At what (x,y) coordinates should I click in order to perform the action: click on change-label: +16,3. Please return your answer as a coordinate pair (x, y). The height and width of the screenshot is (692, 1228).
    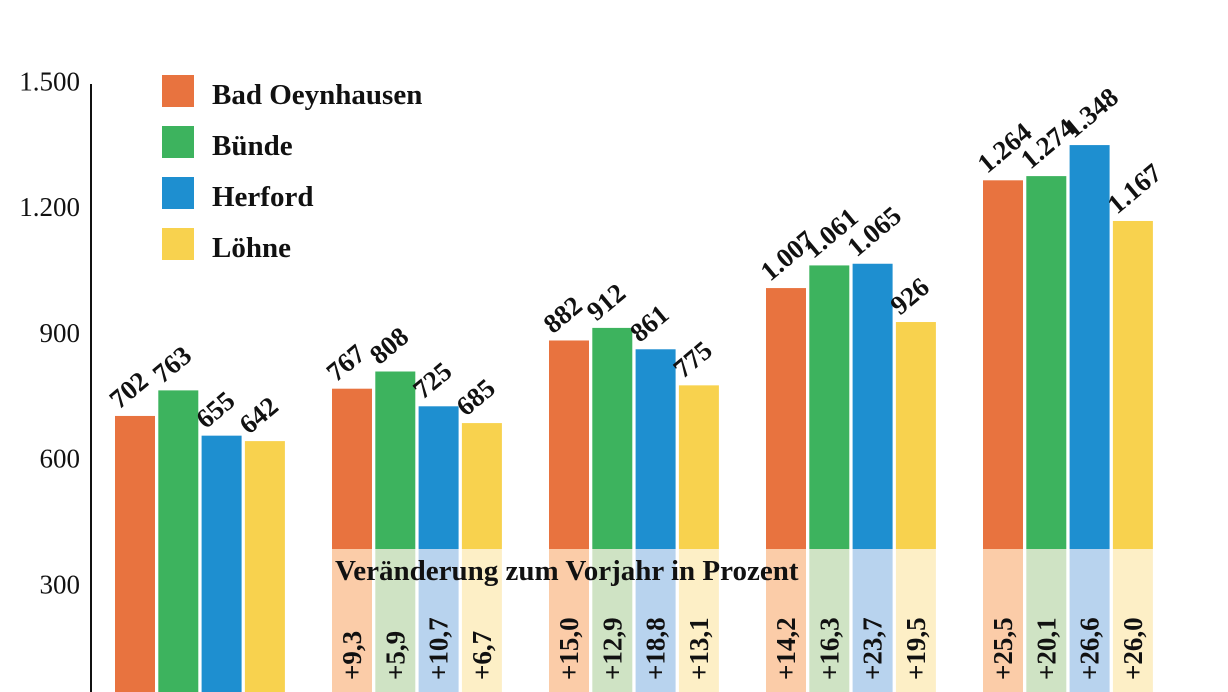
    Looking at the image, I should click on (829, 648).